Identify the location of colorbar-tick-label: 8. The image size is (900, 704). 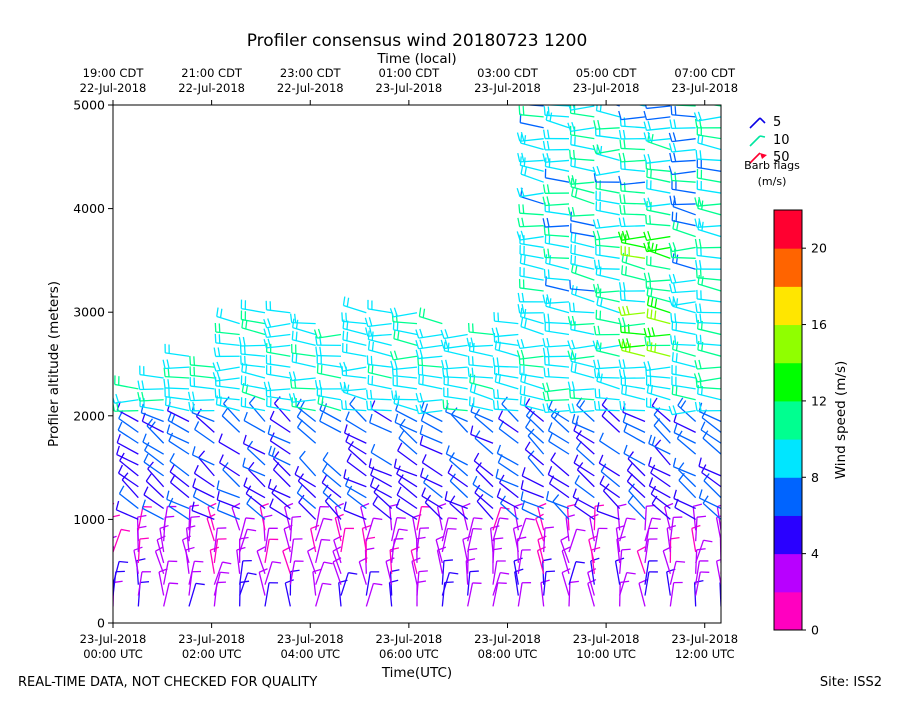
(815, 477).